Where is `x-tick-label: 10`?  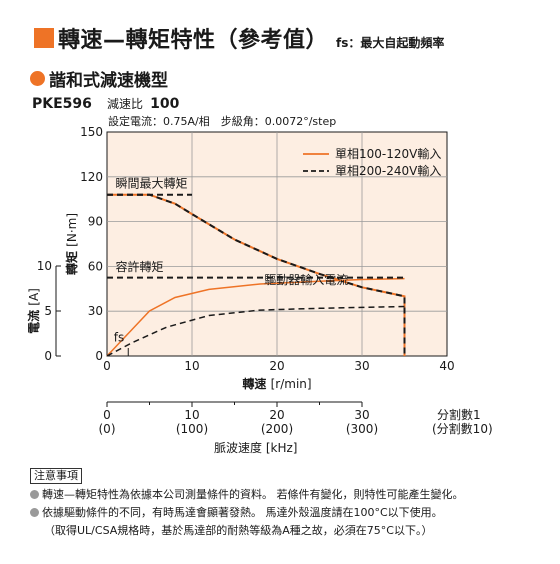
x-tick-label: 10 is located at coordinates (191, 366).